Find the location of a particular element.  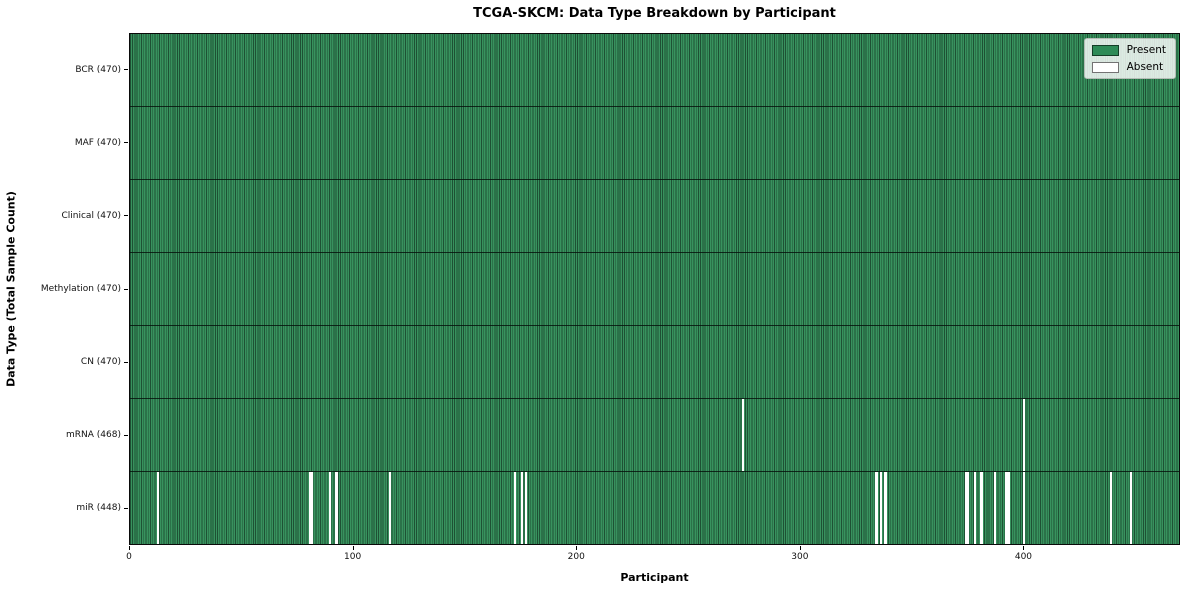

y-tick-label-clinical: Clinical (470) is located at coordinates (91, 215).